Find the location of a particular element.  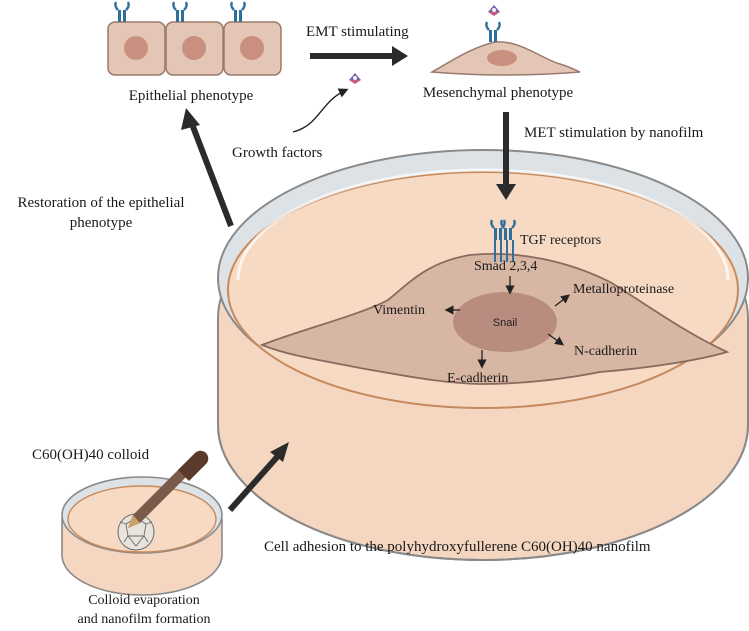

n-cadherin-label: N-cadherin is located at coordinates (605, 351).